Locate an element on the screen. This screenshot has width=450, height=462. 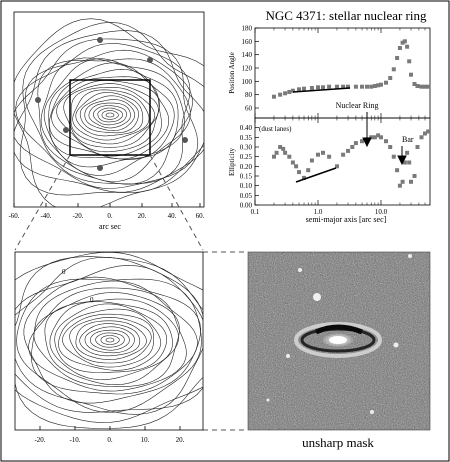
contour-bottom-xtick: -10. is located at coordinates (74, 440).